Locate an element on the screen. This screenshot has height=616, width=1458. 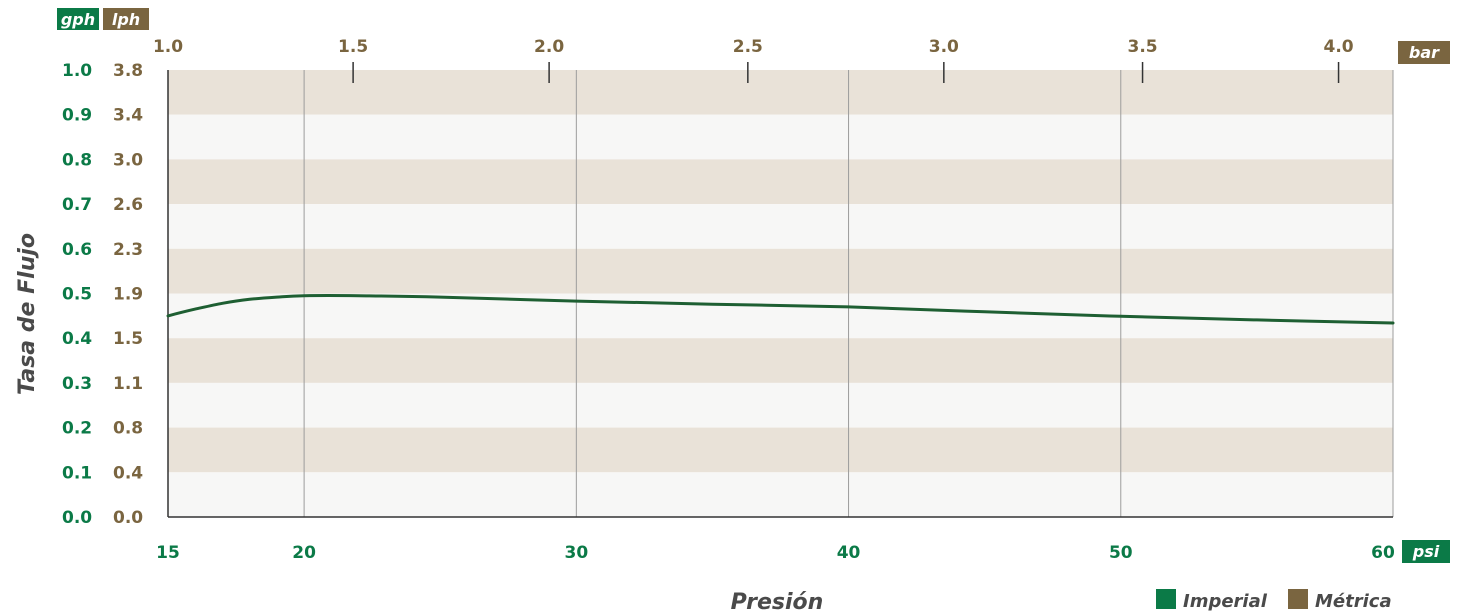
top-axis-labels: 1.0 1.5 2.0 2.5 3.0 3.5 4.0 is located at coordinates (753, 47).